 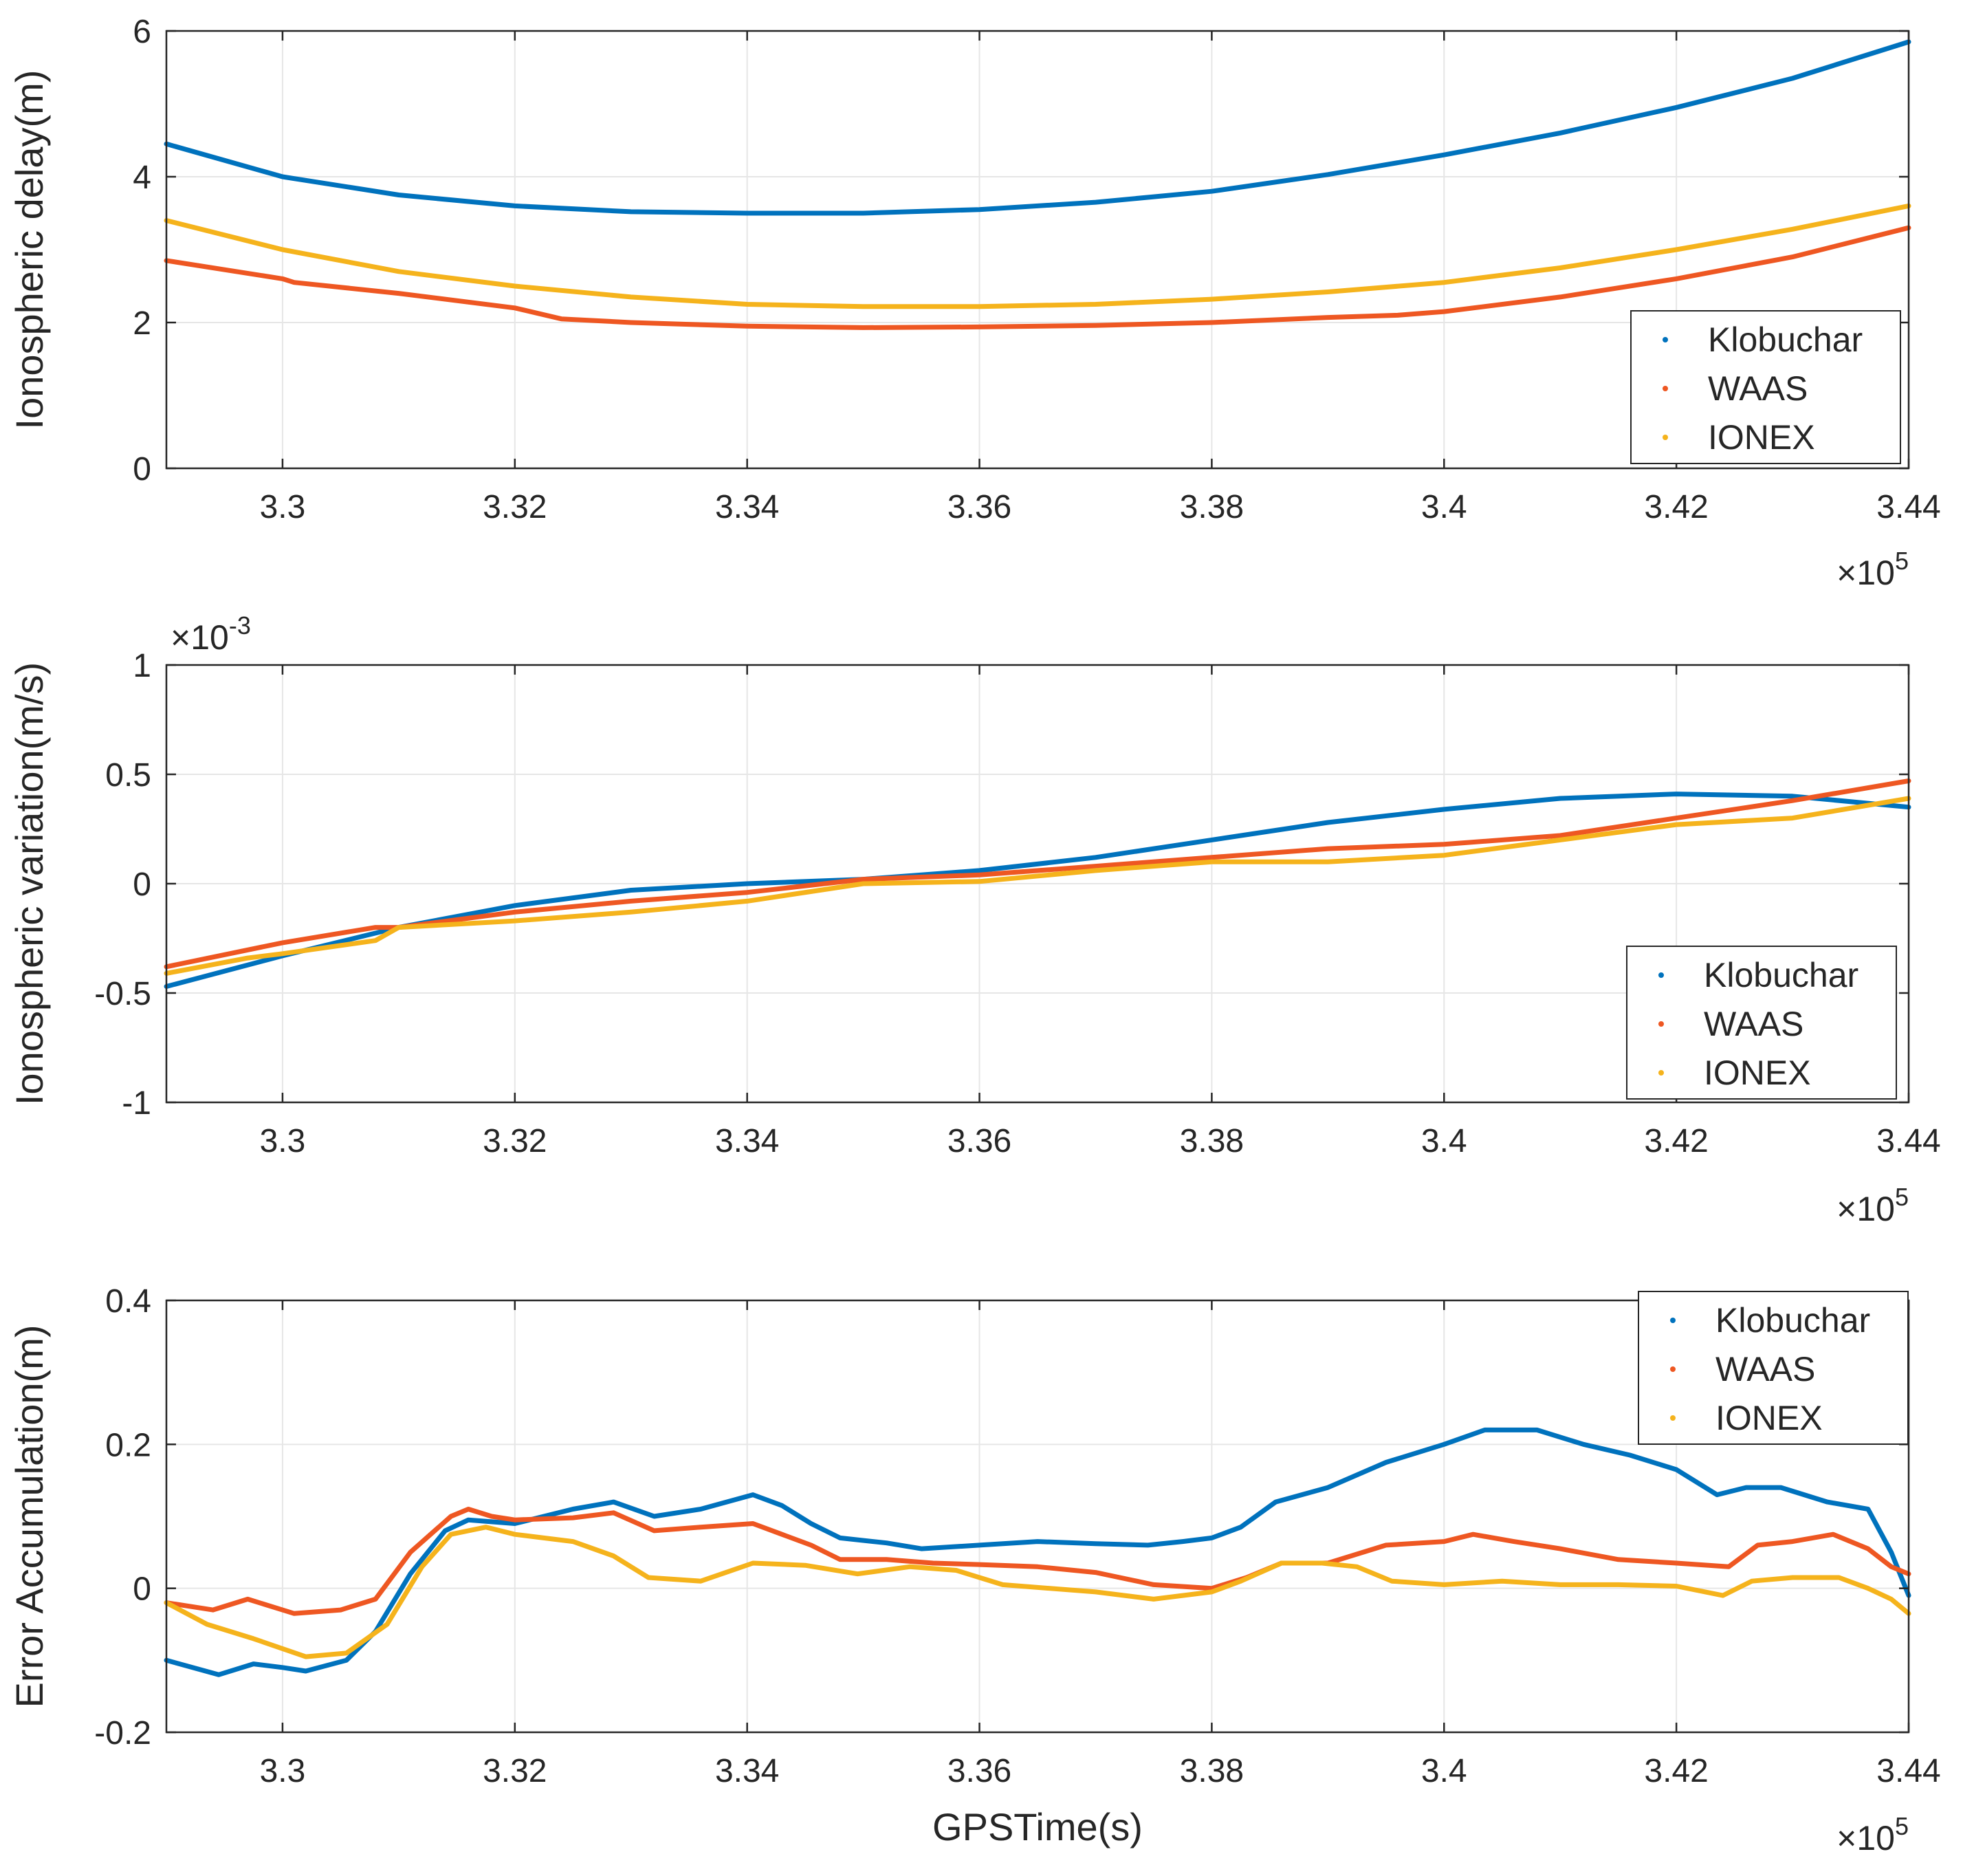 I want to click on panel-1-ylabel: Ionospheric delay(m), so click(x=30, y=250).